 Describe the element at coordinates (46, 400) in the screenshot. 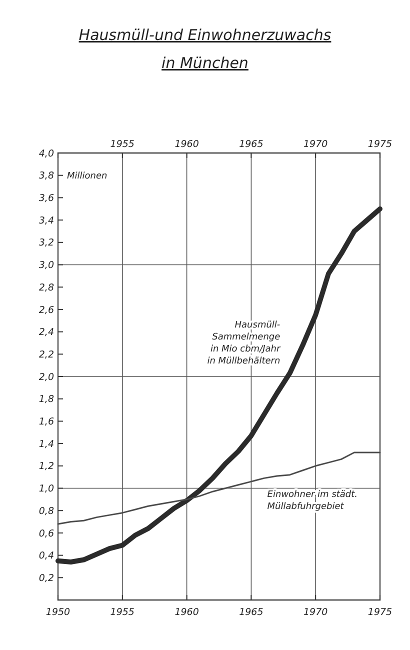

I see `y-tick-label: 1,8` at that location.